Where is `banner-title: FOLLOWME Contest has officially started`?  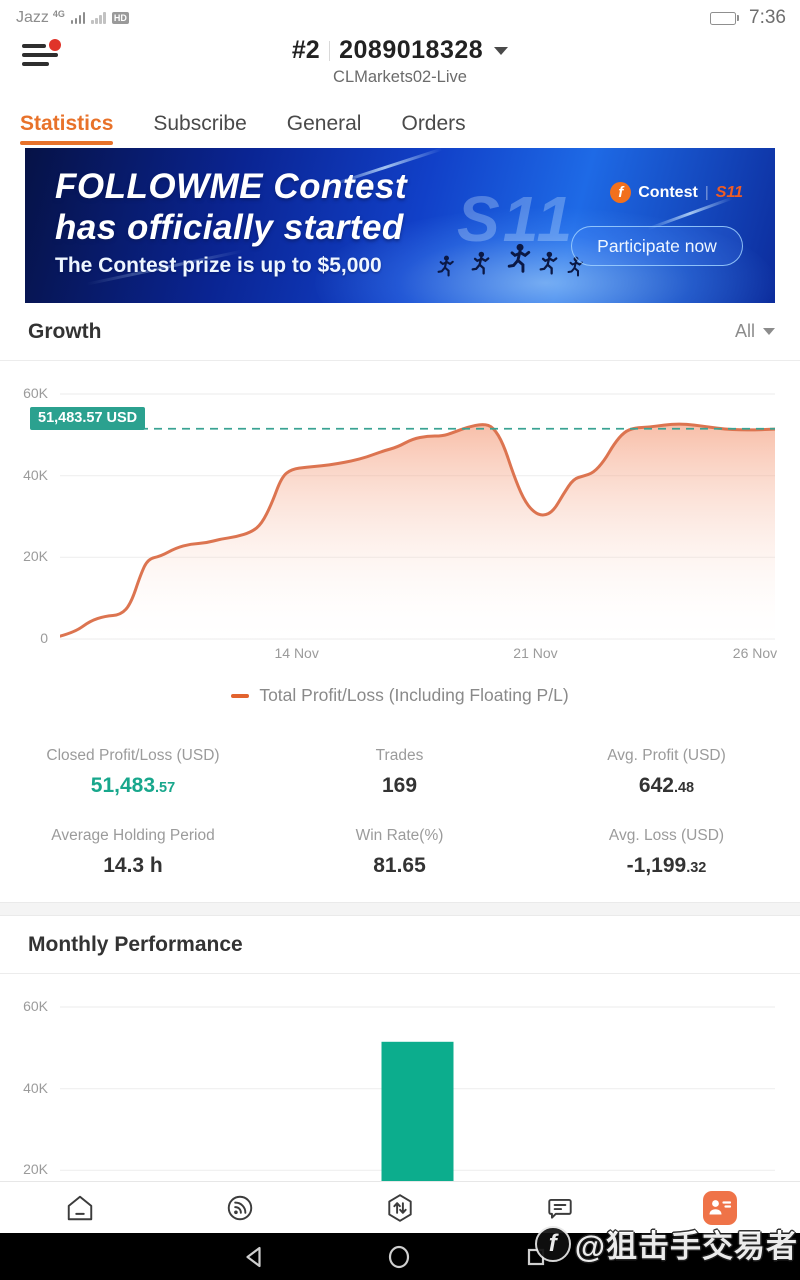 banner-title: FOLLOWME Contest has officially started is located at coordinates (231, 207).